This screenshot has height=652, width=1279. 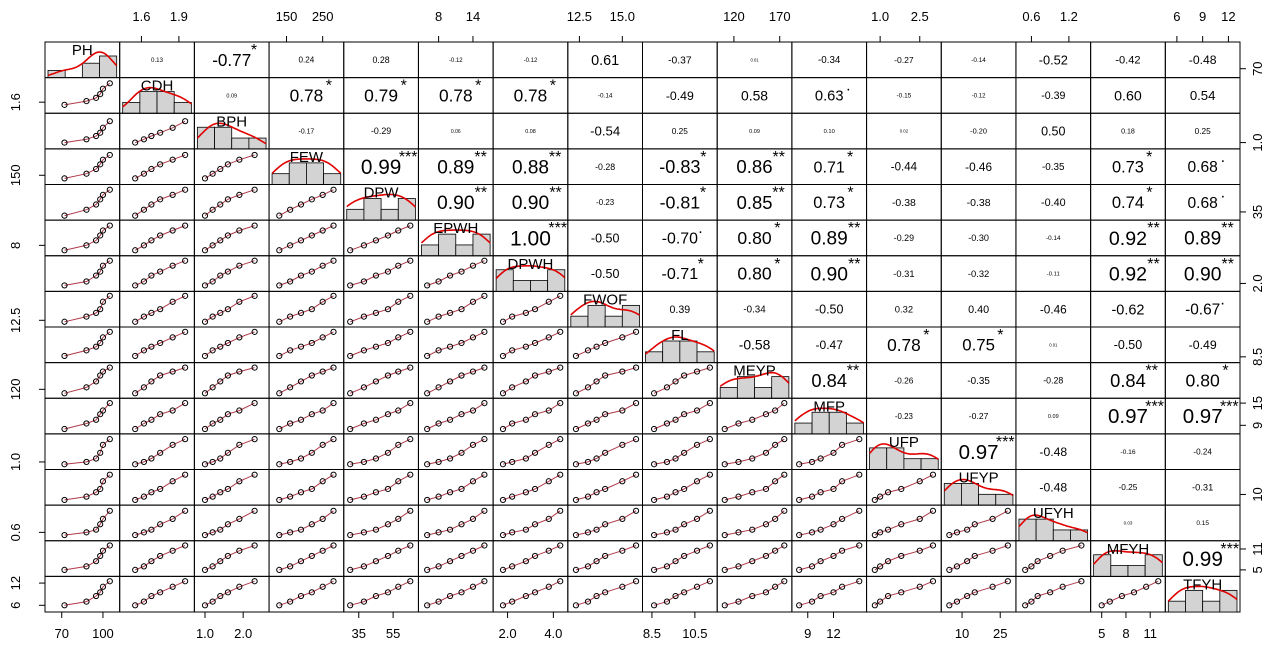 I want to click on correlation-value: 0.09, so click(x=754, y=132).